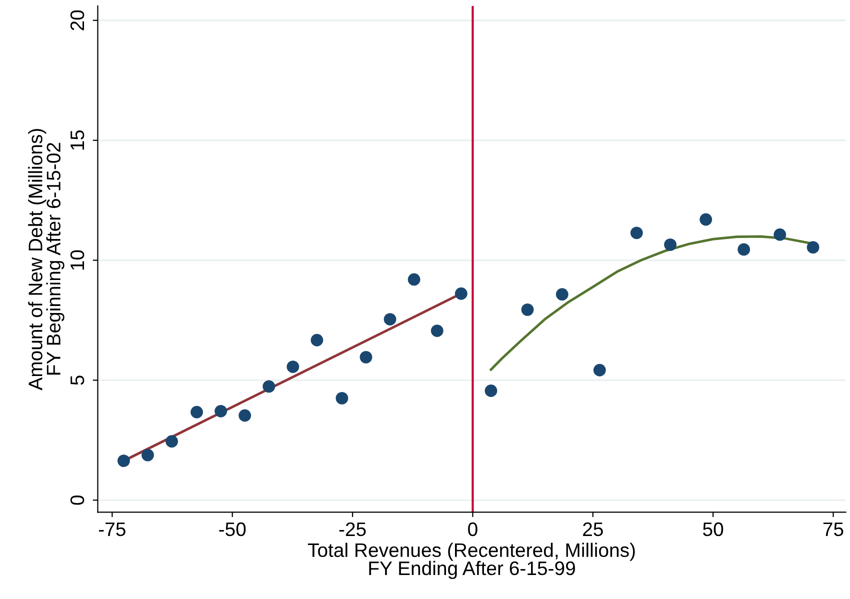 This screenshot has width=850, height=599. What do you see at coordinates (77, 500) in the screenshot?
I see `y-tick-label: 0` at bounding box center [77, 500].